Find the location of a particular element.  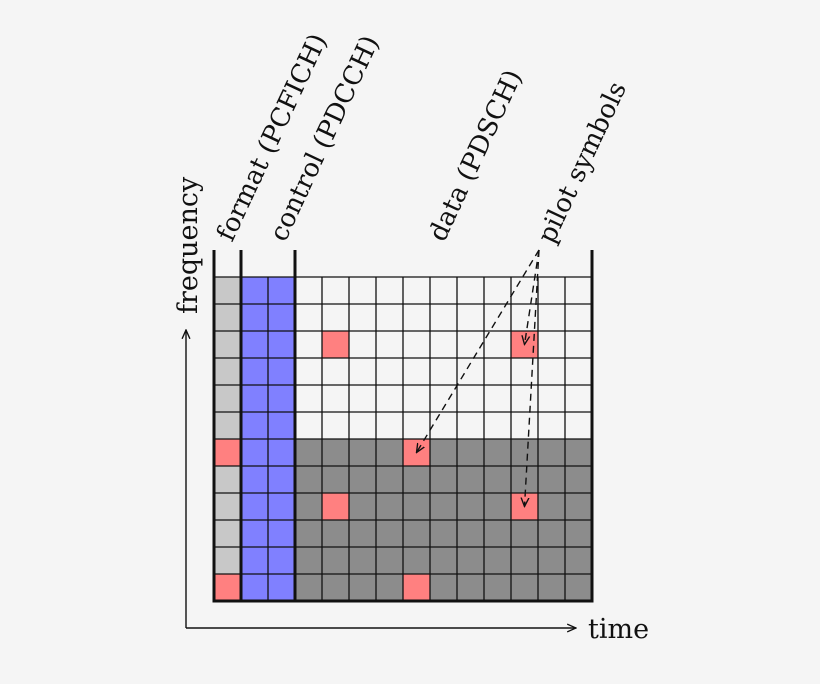

frequency-axis-label: frequency is located at coordinates (188, 245).